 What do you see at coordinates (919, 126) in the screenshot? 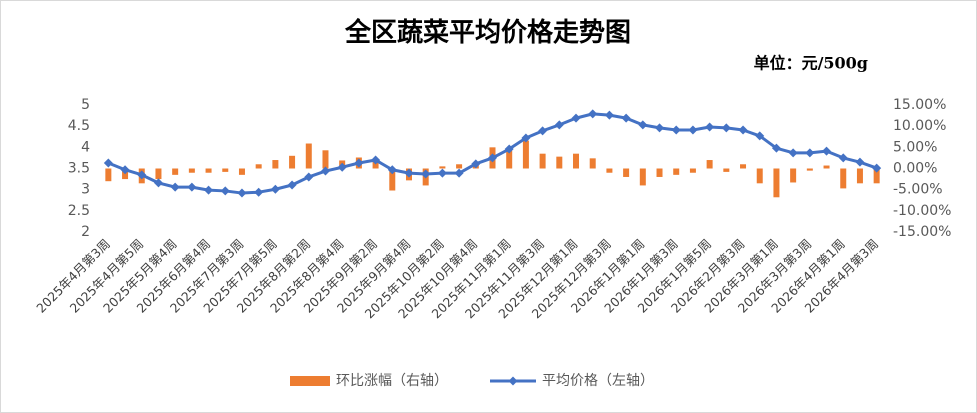
I see `y2-tick-label: 10.00%` at bounding box center [919, 126].